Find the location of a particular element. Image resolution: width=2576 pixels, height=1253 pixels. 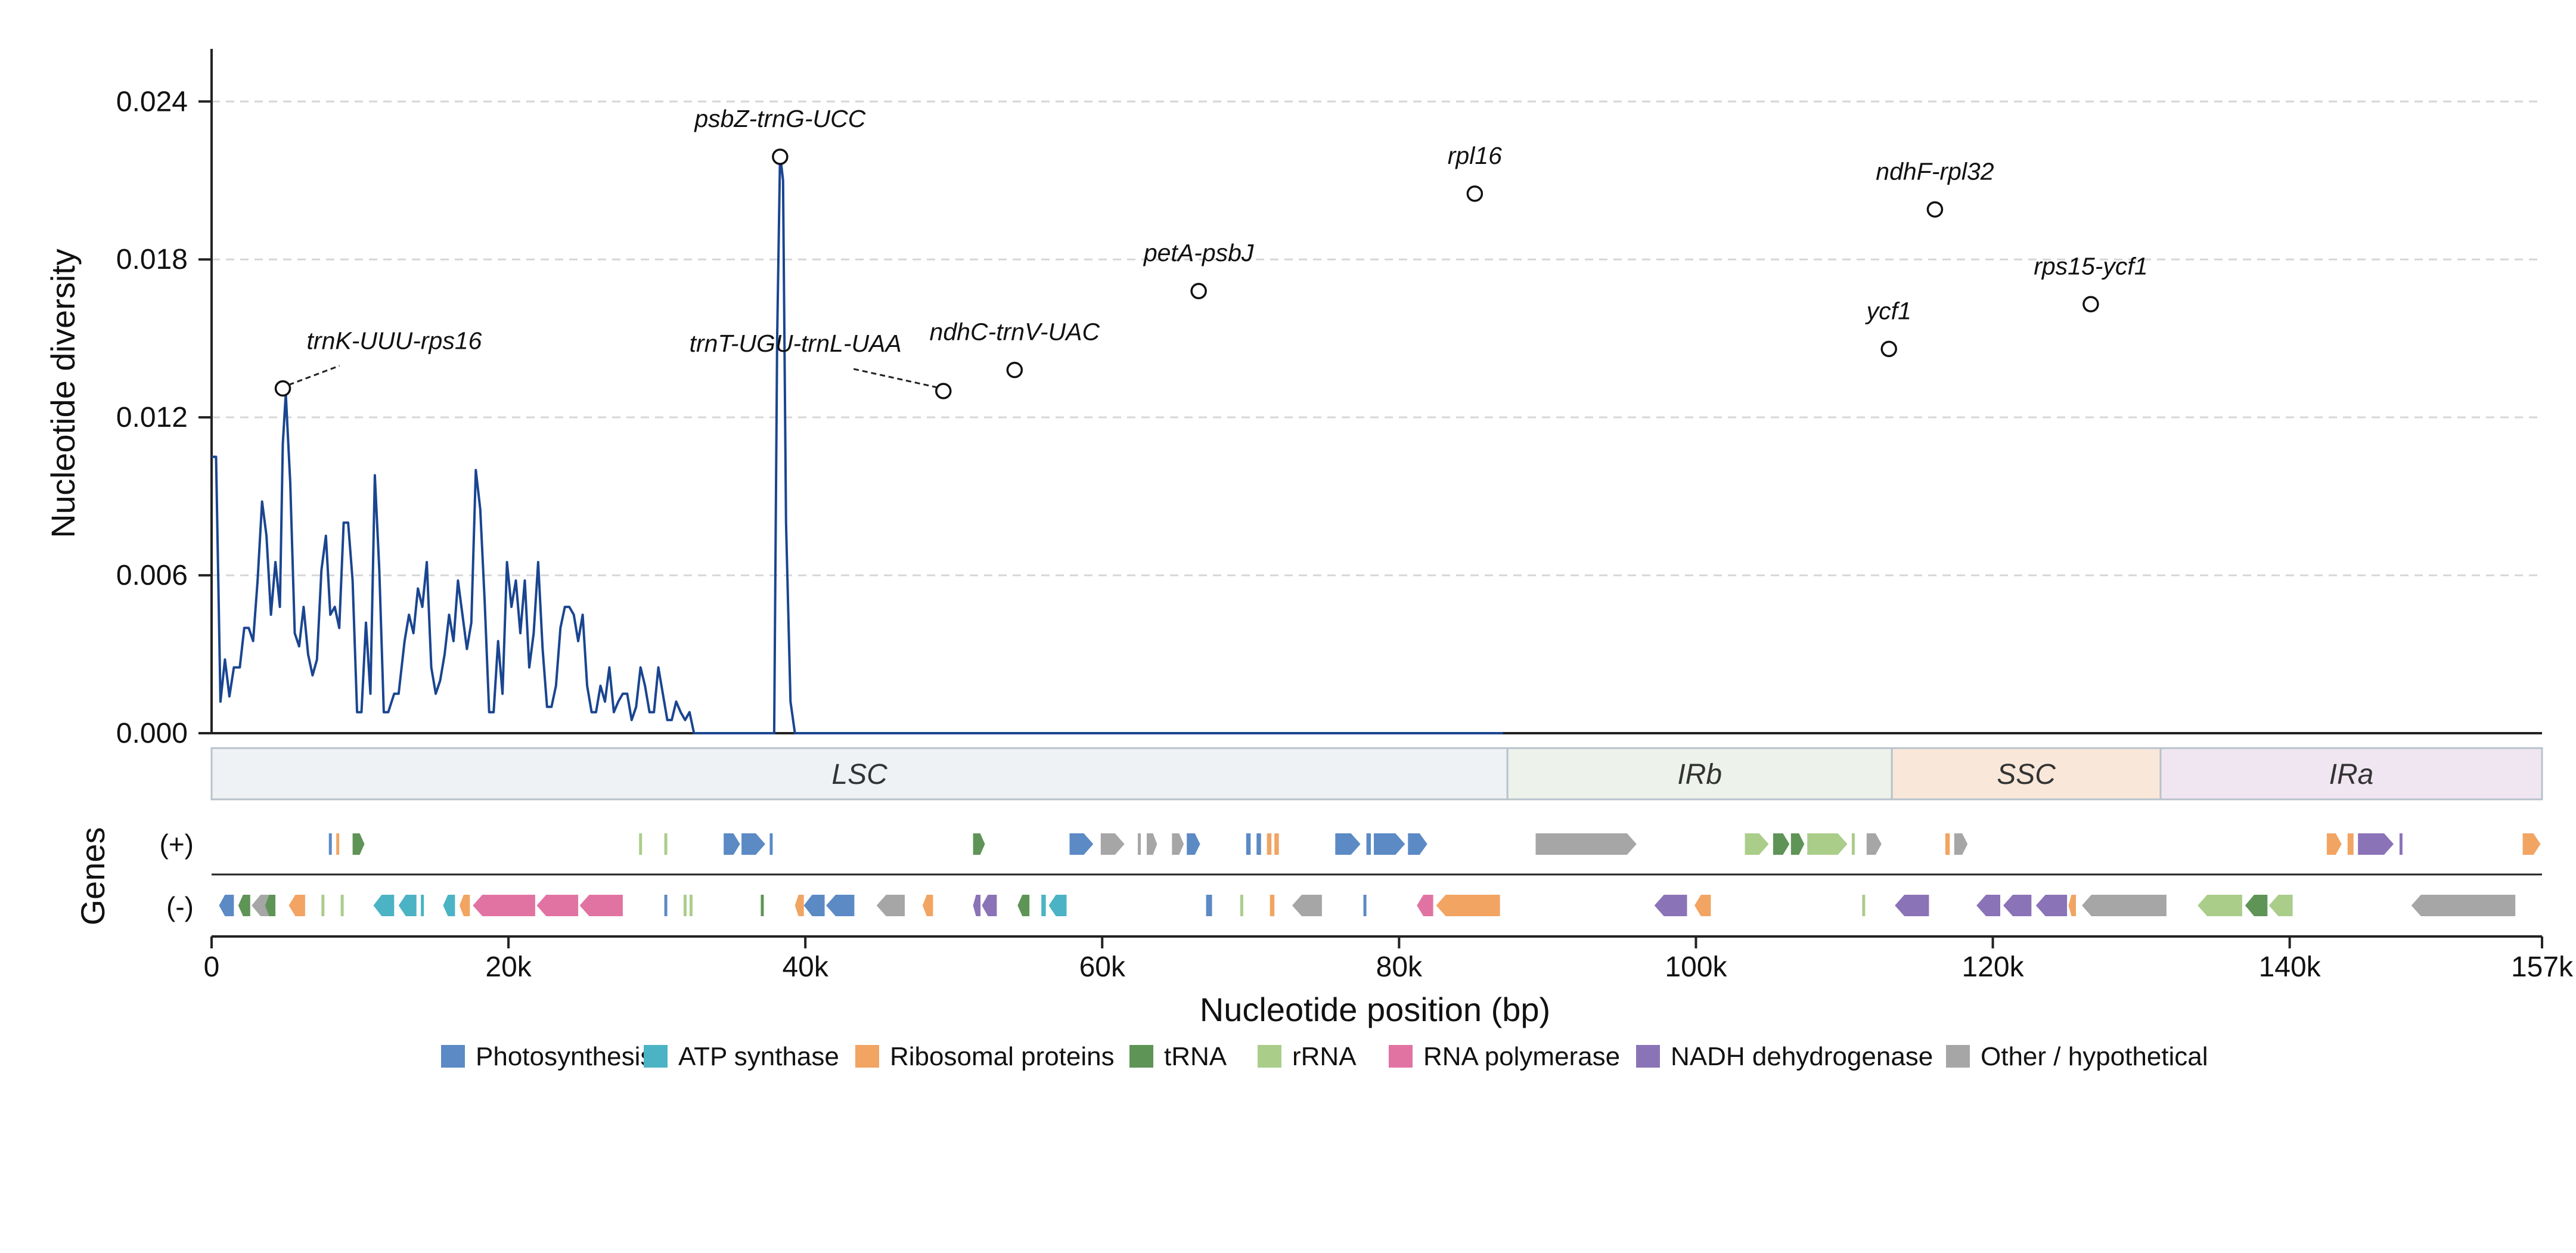

peak-label: trnT-UGU-trnL-UAA is located at coordinates (796, 343).